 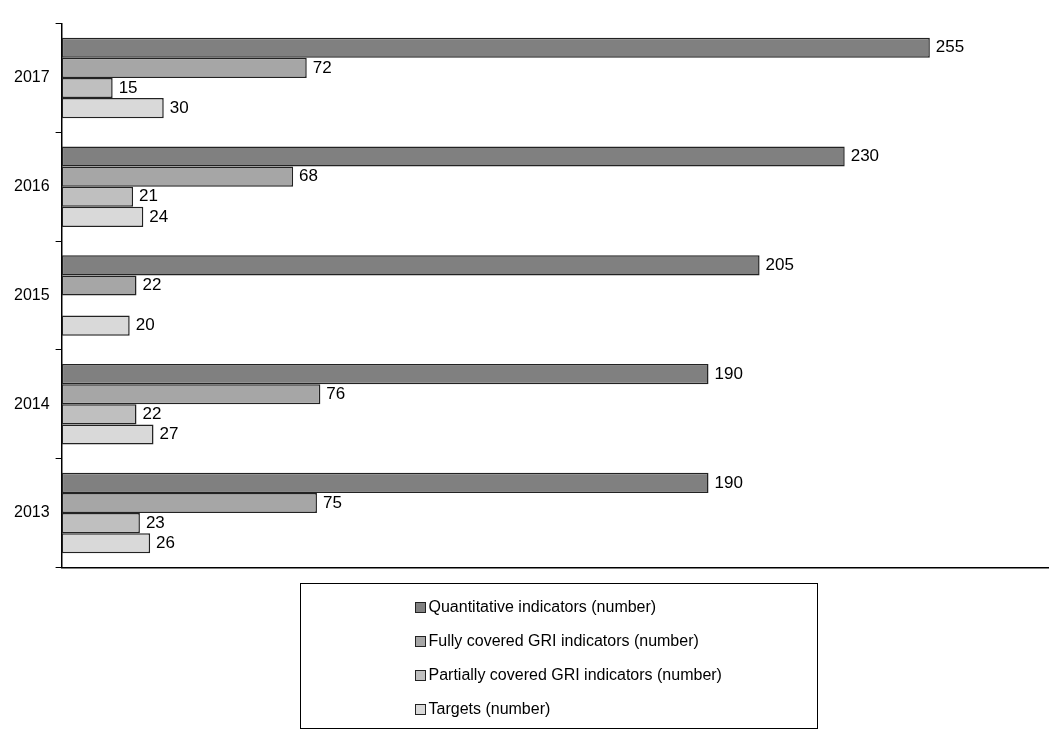 What do you see at coordinates (336, 393) in the screenshot?
I see `data-label: 76` at bounding box center [336, 393].